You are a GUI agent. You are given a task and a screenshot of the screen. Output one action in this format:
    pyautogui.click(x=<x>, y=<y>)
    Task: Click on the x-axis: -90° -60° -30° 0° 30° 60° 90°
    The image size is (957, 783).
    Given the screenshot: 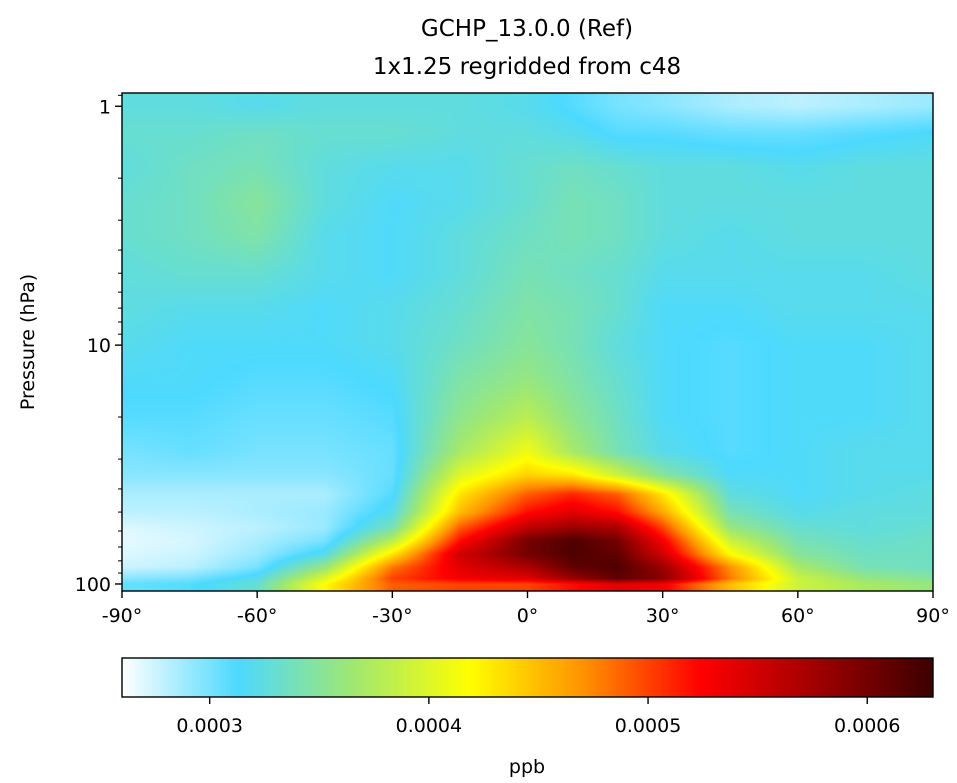 What is the action you would take?
    pyautogui.click(x=526, y=609)
    